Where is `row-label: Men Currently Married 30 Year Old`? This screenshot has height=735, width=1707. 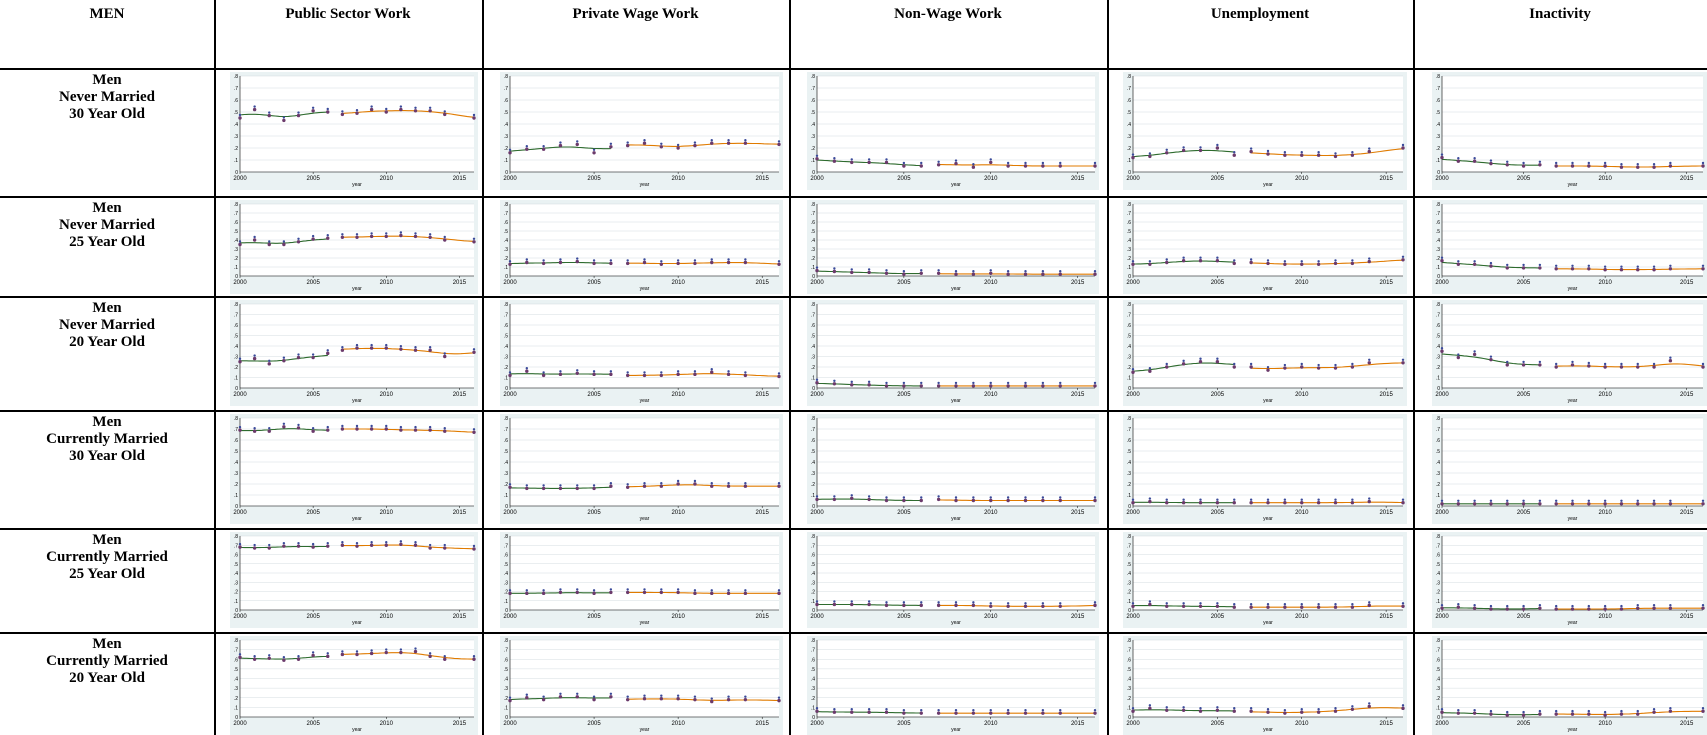
row-label: Men Currently Married 30 Year Old is located at coordinates (107, 439).